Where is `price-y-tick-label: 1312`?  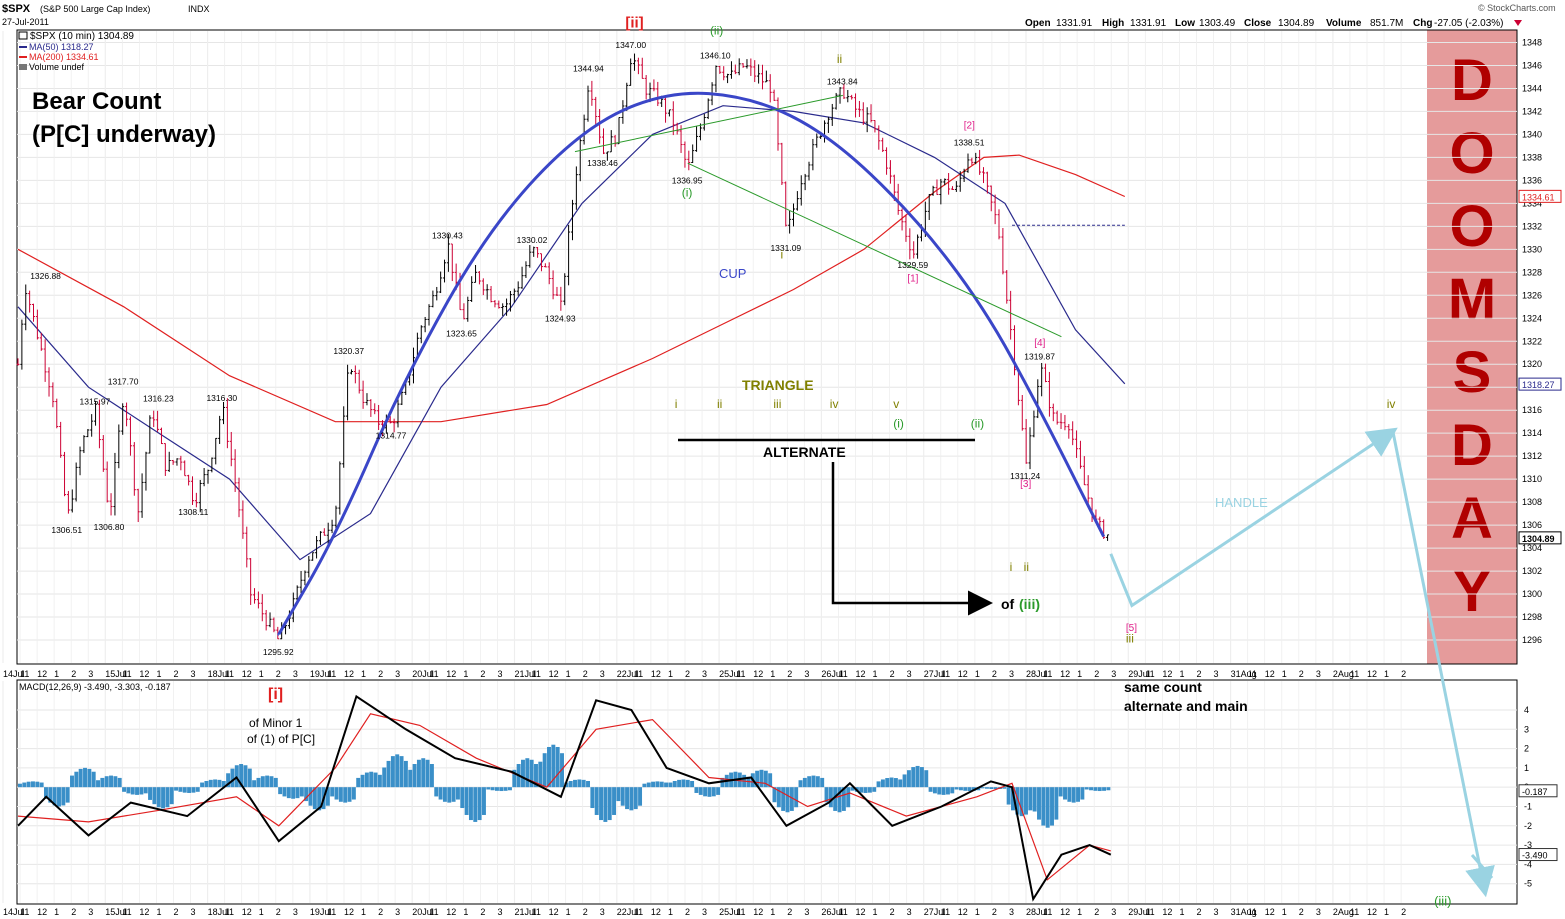
price-y-tick-label: 1312 is located at coordinates (1532, 456).